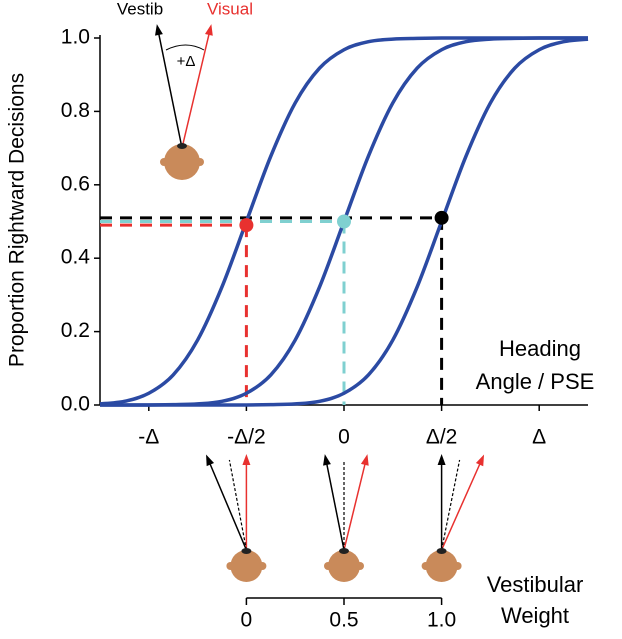 This screenshot has height=639, width=622. What do you see at coordinates (540, 348) in the screenshot?
I see `x-axis-label: Heading` at bounding box center [540, 348].